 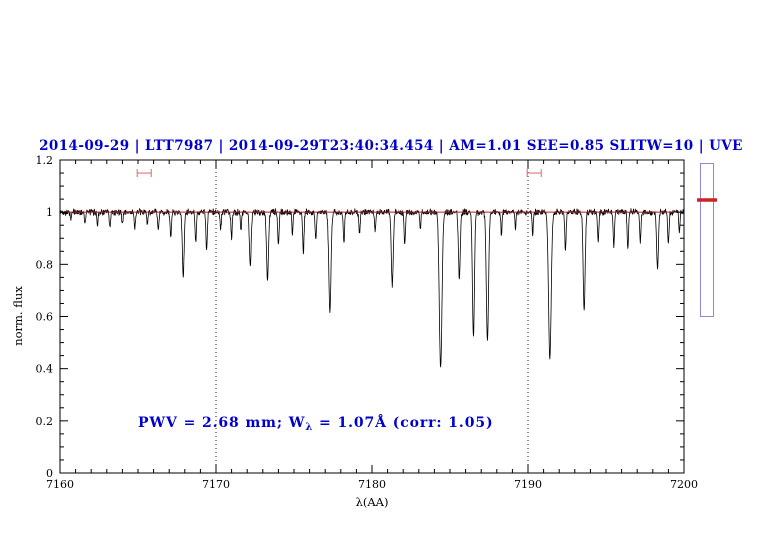 I want to click on x-axis-label: λ(AA), so click(x=372, y=502).